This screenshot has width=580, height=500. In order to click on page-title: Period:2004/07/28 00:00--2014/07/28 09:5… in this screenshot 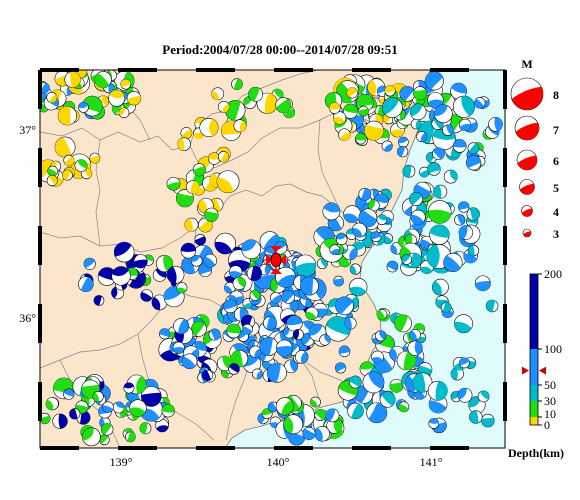, I will do `click(280, 49)`.